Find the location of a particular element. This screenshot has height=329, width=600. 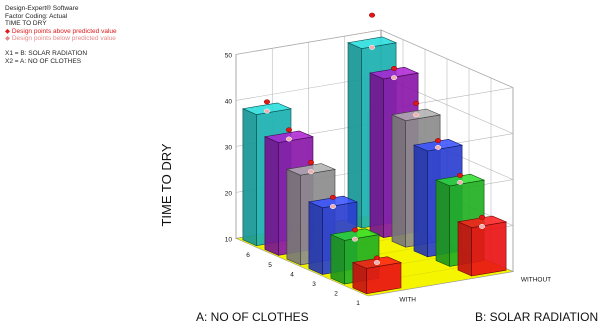

depth-axis-title: B: SOLAR RADIATION is located at coordinates (536, 317).